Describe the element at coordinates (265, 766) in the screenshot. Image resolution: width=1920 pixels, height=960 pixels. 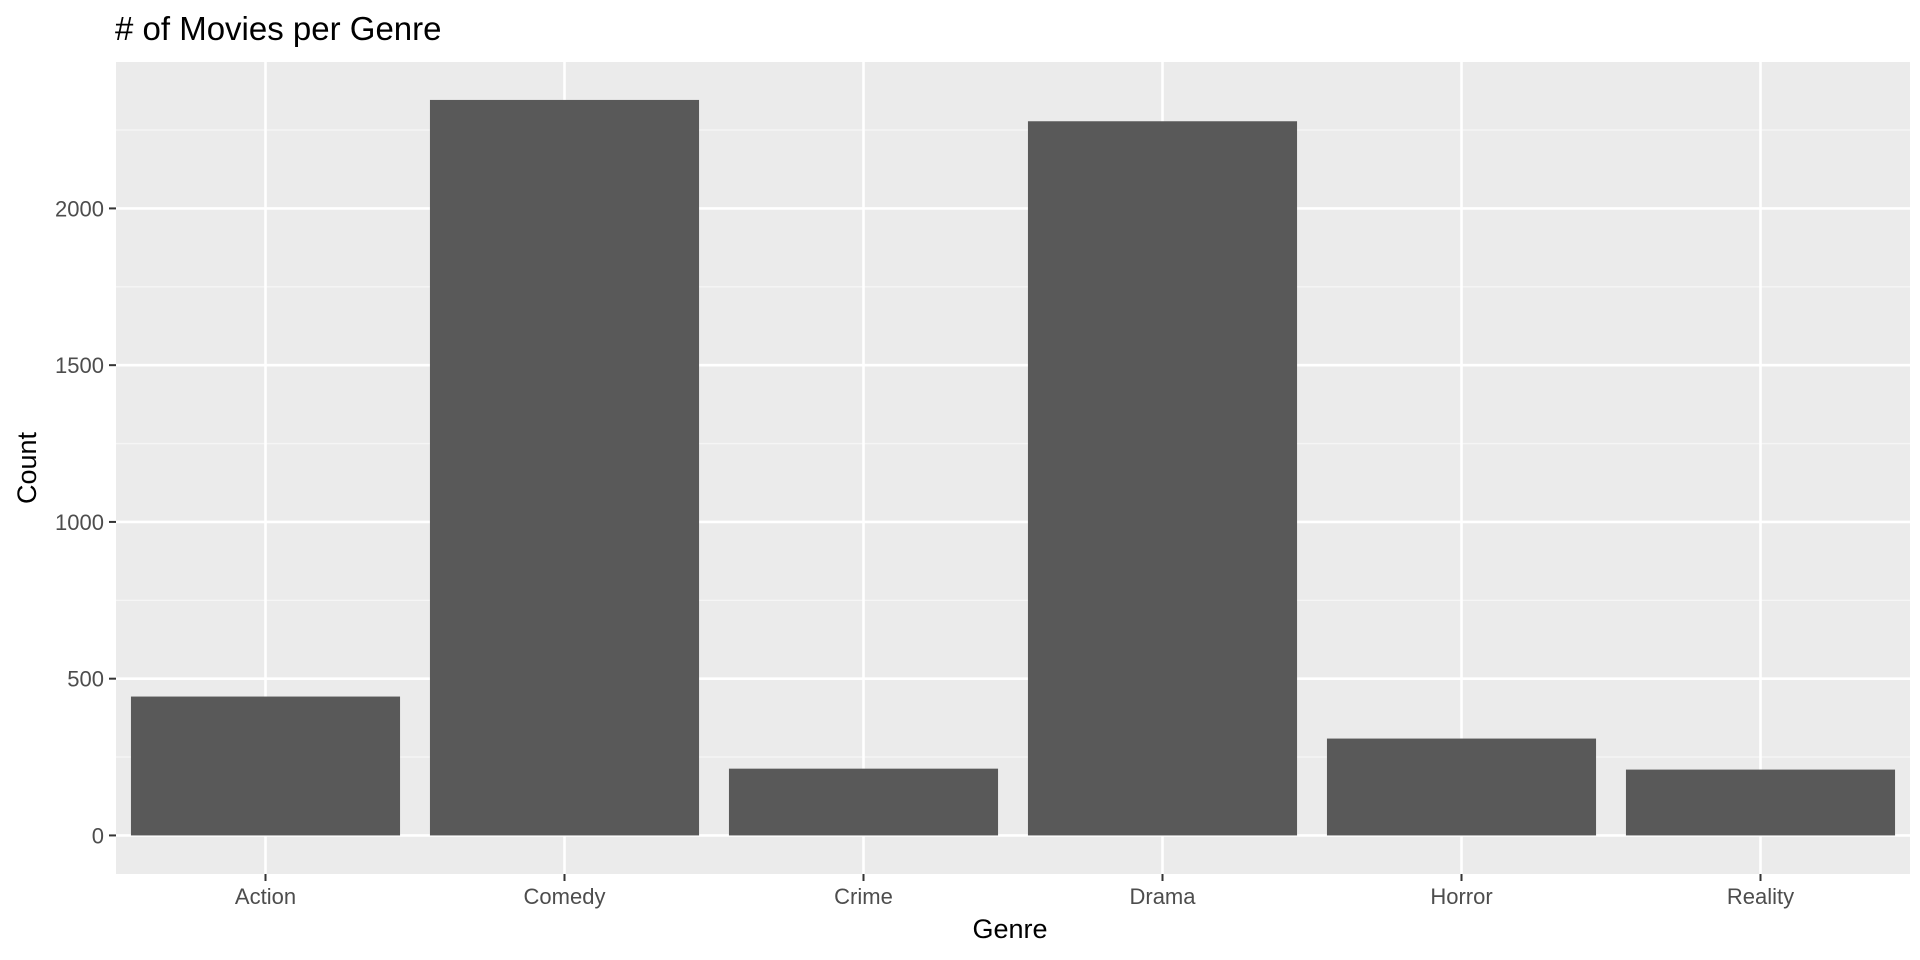
I see `bar-action` at that location.